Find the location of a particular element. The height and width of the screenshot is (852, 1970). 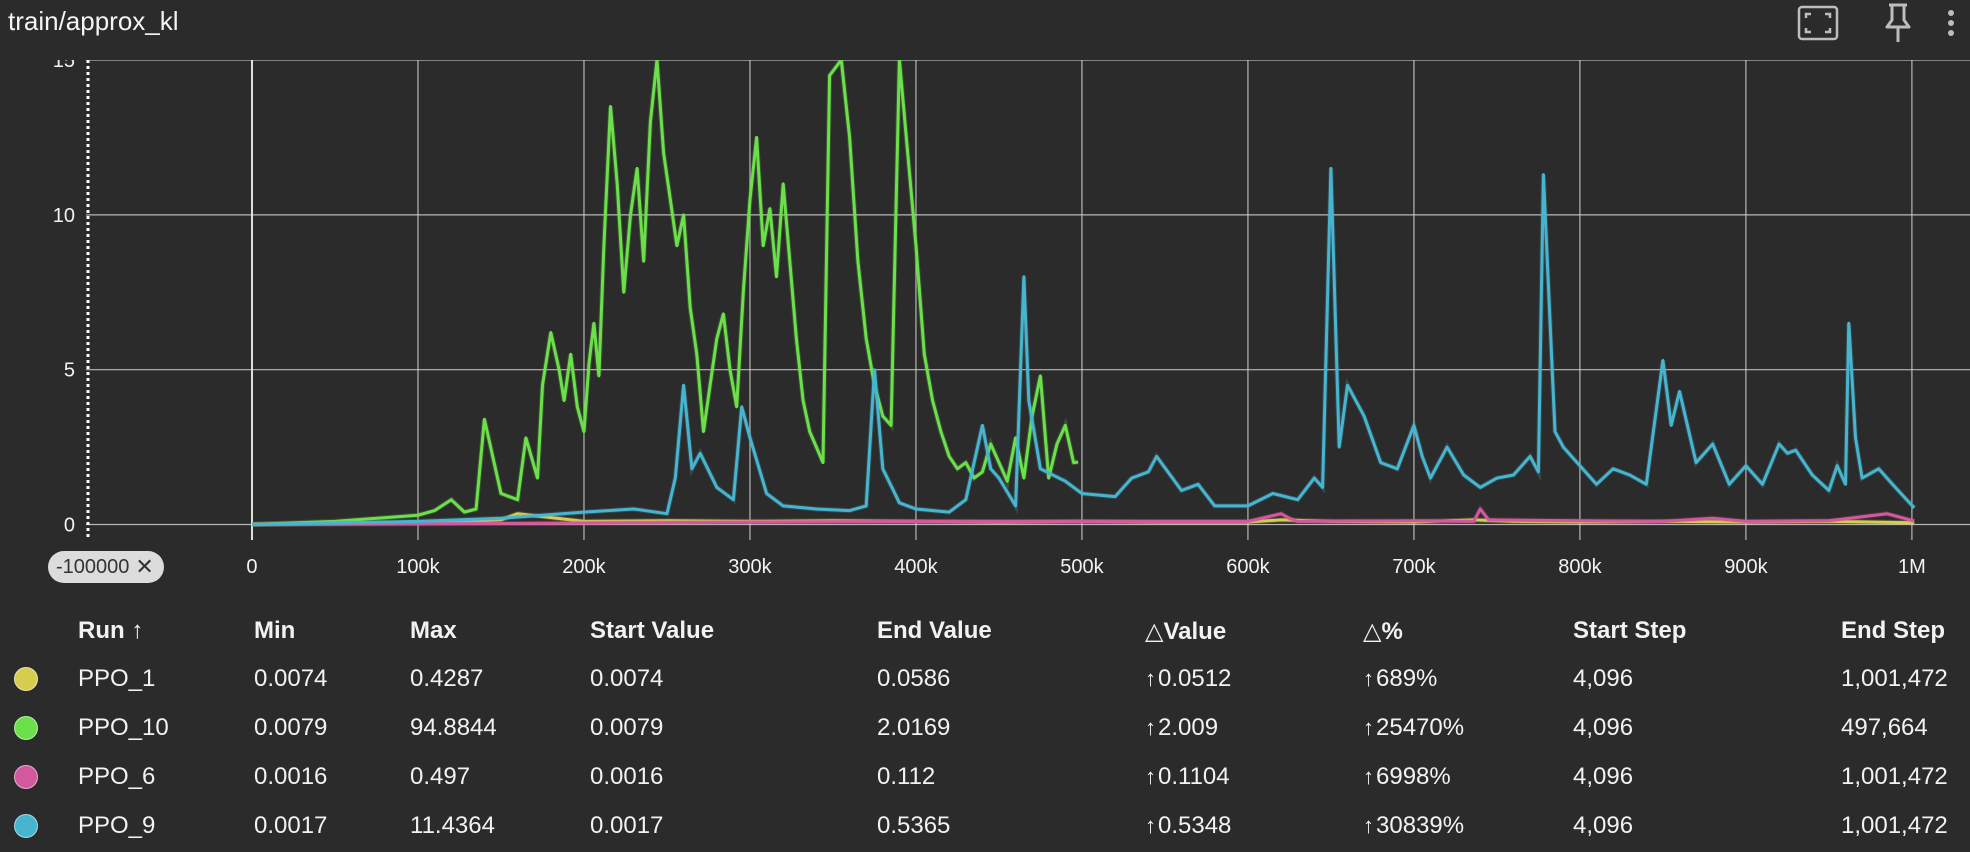

cell-value: 0.5348 is located at coordinates (1195, 825).